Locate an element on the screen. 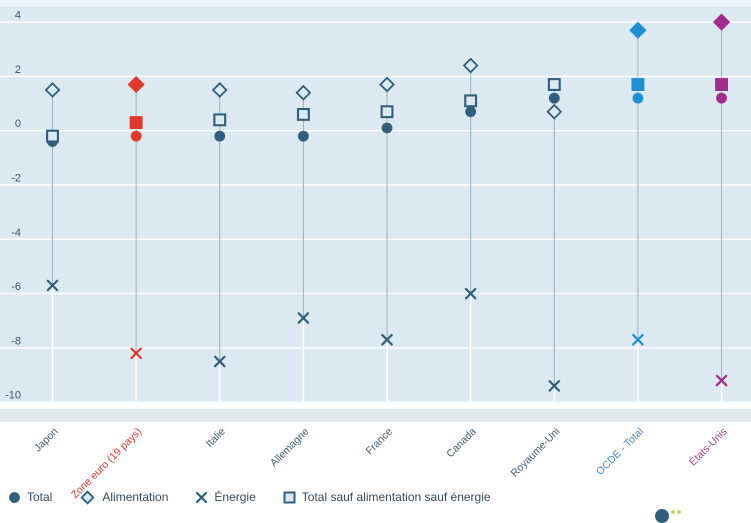  x-axis-label-france: France is located at coordinates (380, 442).